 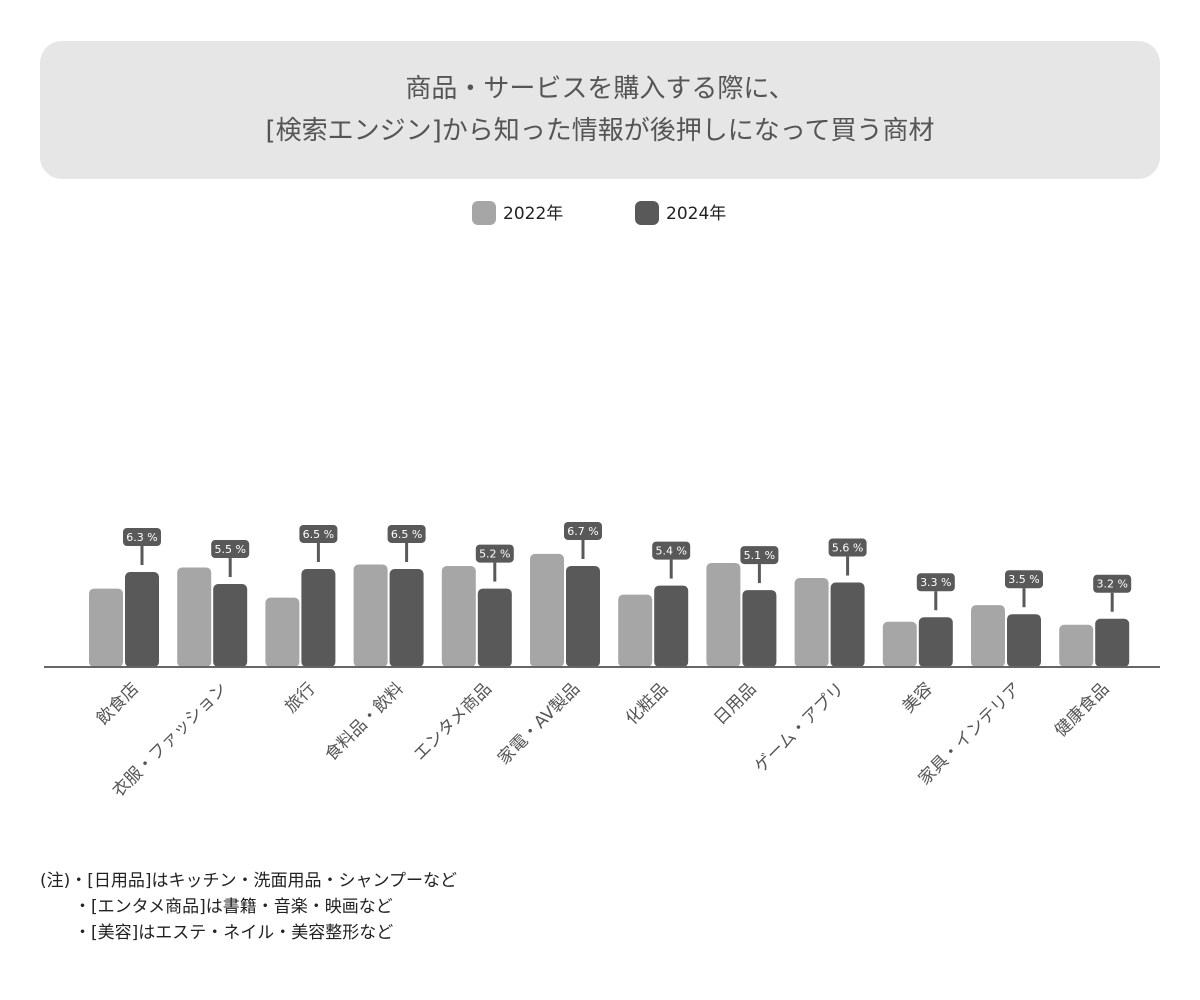 I want to click on value-label: 5.1 %, so click(x=759, y=555).